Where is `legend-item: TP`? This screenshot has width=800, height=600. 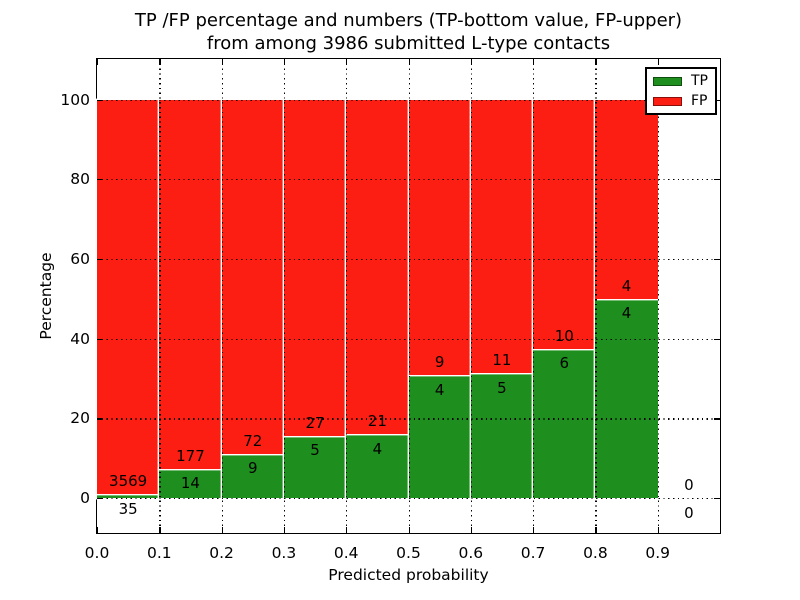
legend-item: TP is located at coordinates (680, 81).